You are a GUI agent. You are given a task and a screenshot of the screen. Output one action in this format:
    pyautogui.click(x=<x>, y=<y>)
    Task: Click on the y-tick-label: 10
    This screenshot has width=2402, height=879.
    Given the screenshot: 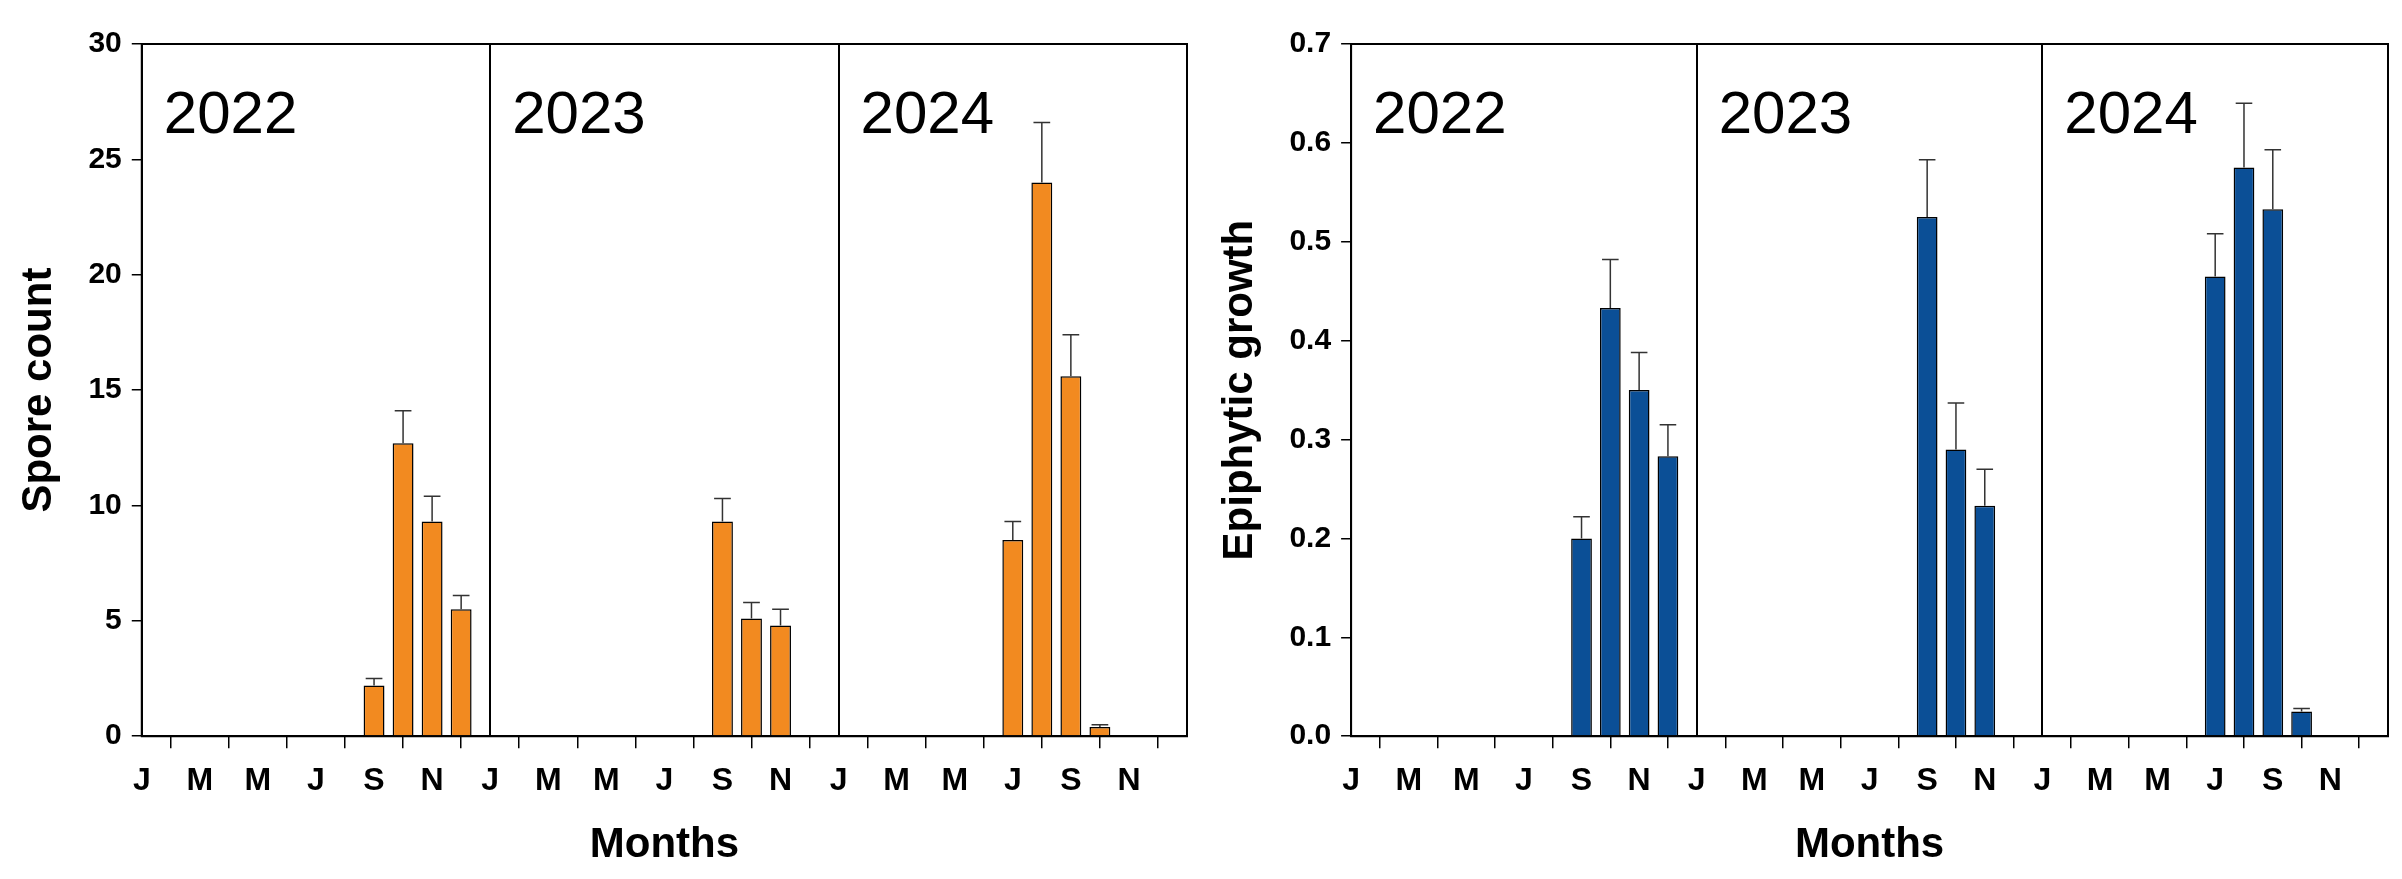 What is the action you would take?
    pyautogui.click(x=105, y=503)
    